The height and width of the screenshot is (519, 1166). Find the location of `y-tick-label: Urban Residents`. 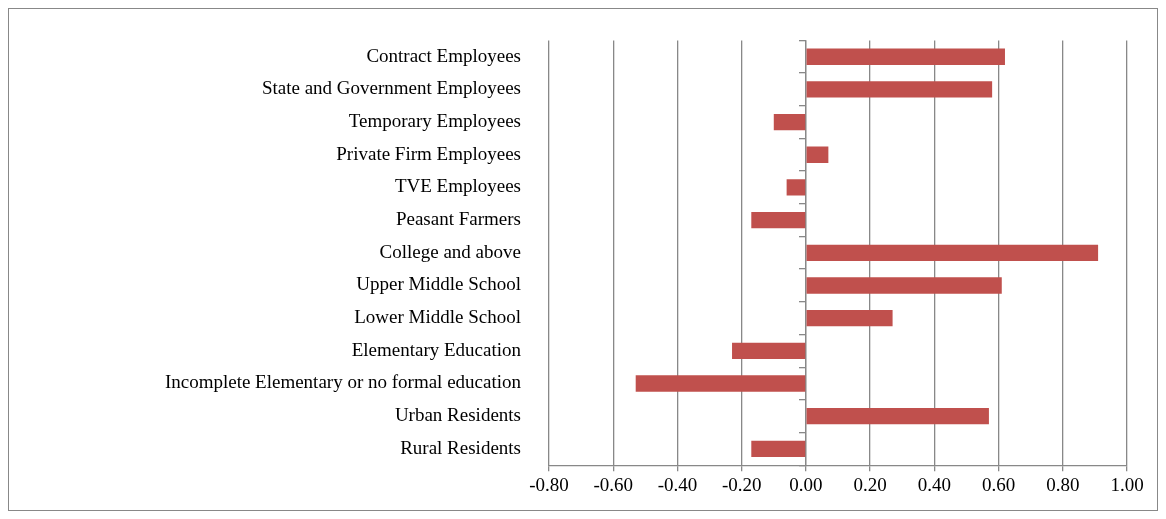

y-tick-label: Urban Residents is located at coordinates (457, 415).